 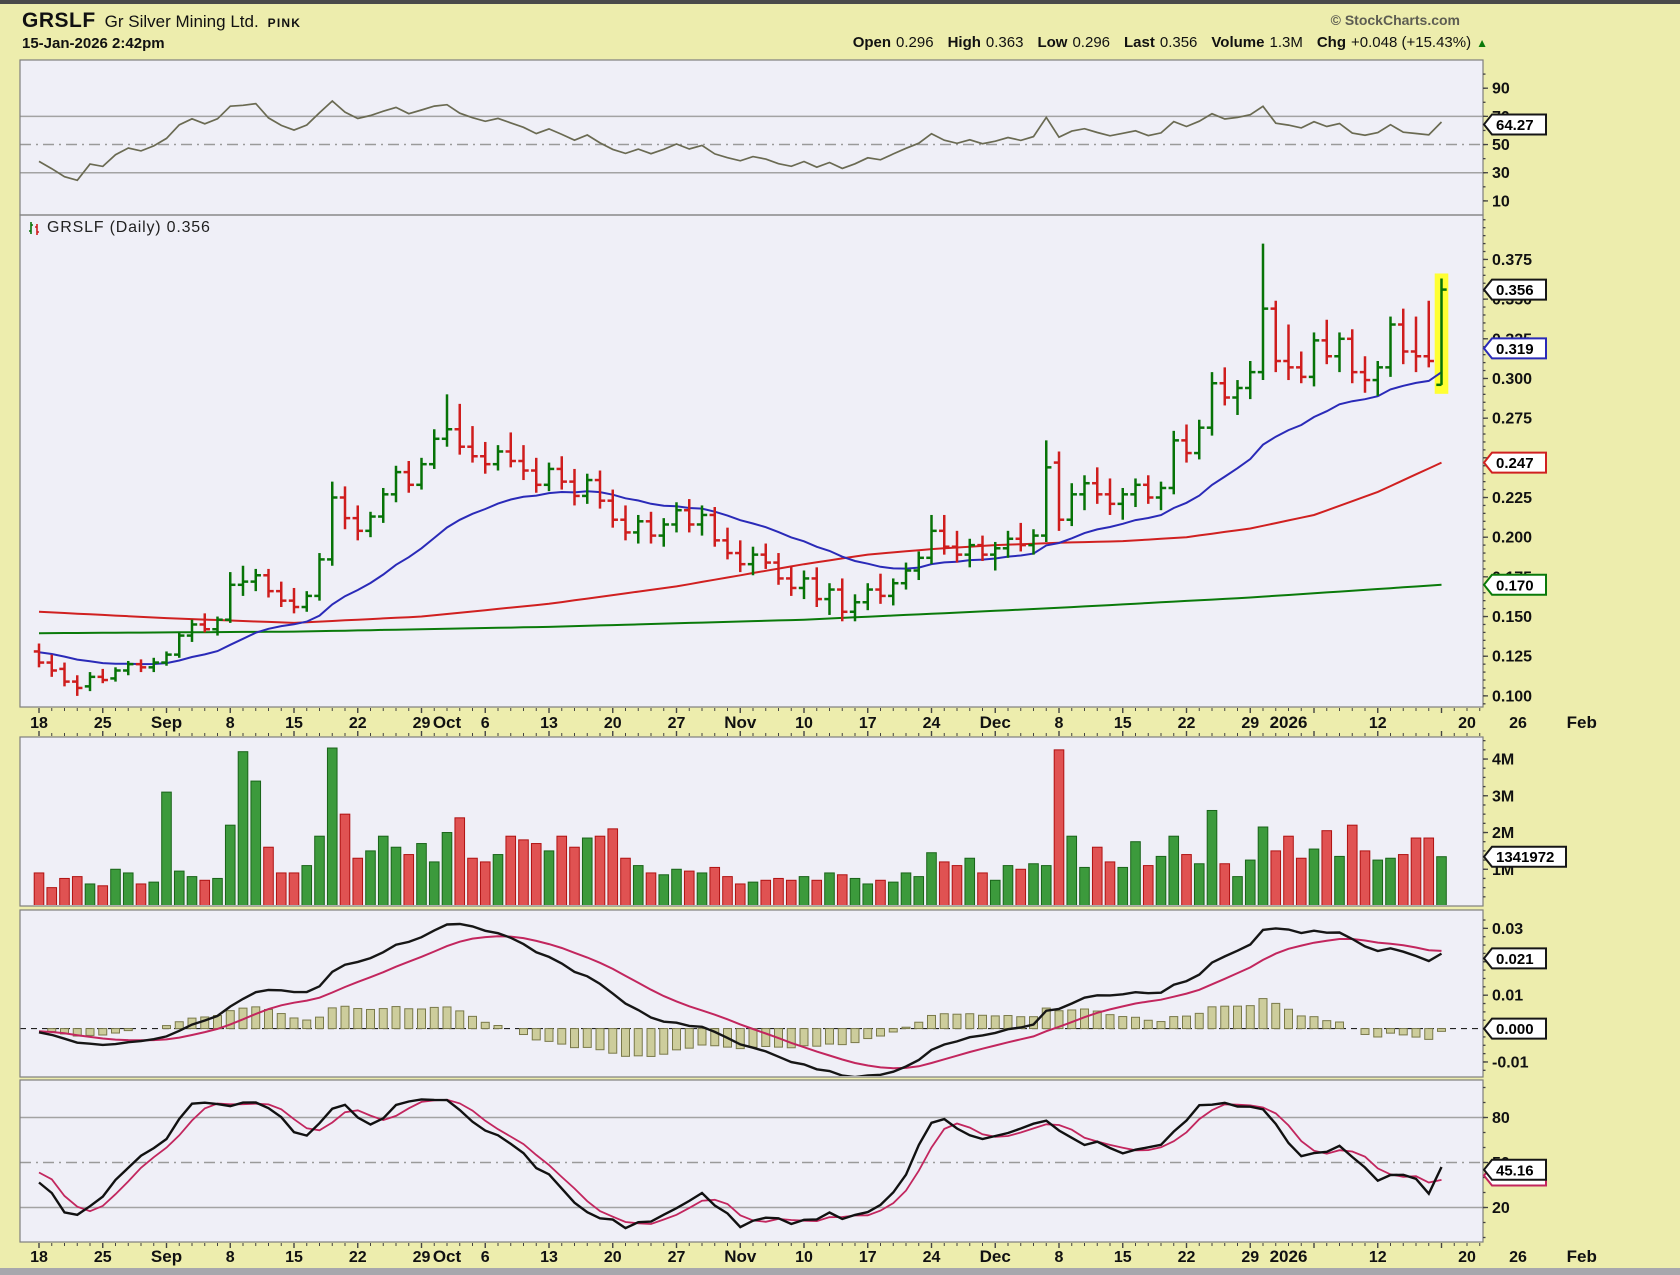 I want to click on stoch-panel-border, so click(x=751, y=1161).